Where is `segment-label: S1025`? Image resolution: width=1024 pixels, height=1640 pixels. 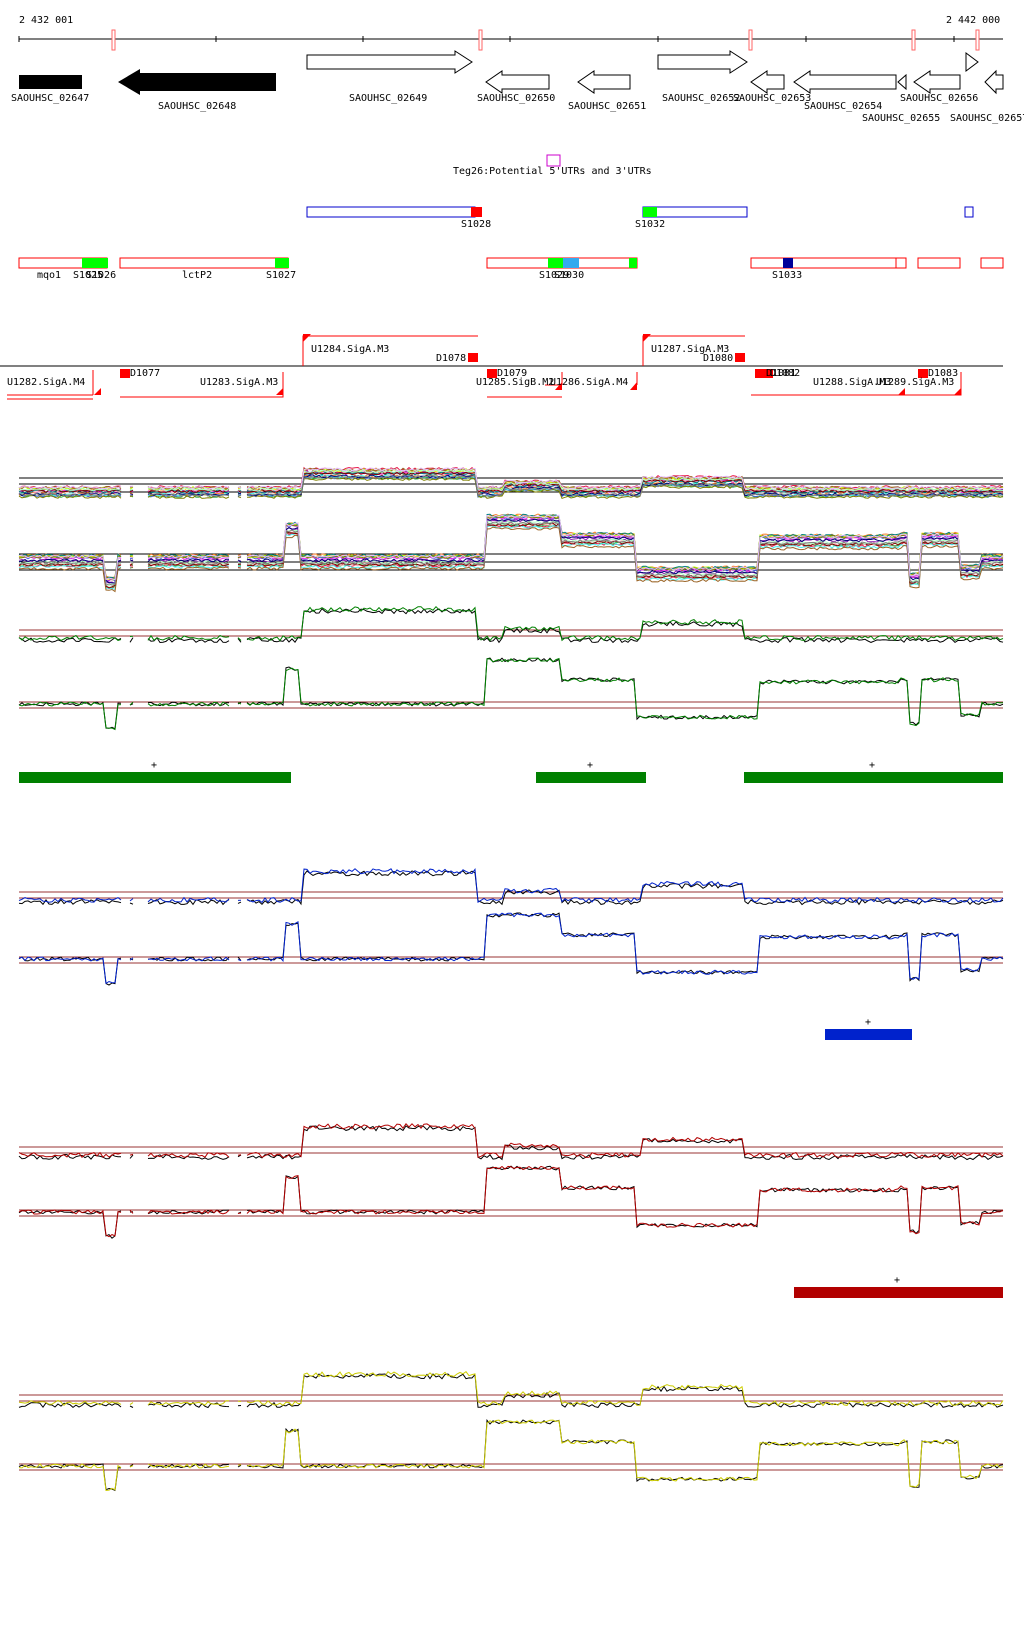
segment-label: S1025 is located at coordinates (88, 275).